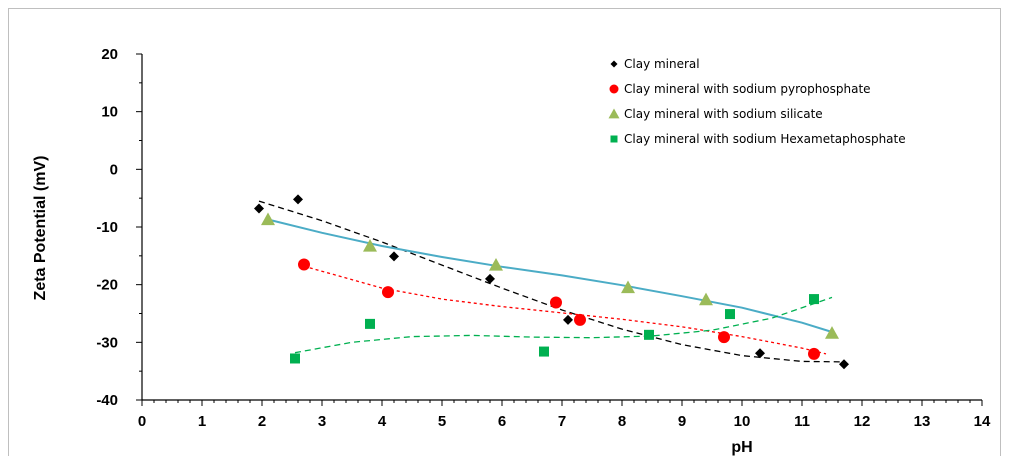 The width and height of the screenshot is (1011, 456). I want to click on x-tick-label: 1, so click(202, 421).